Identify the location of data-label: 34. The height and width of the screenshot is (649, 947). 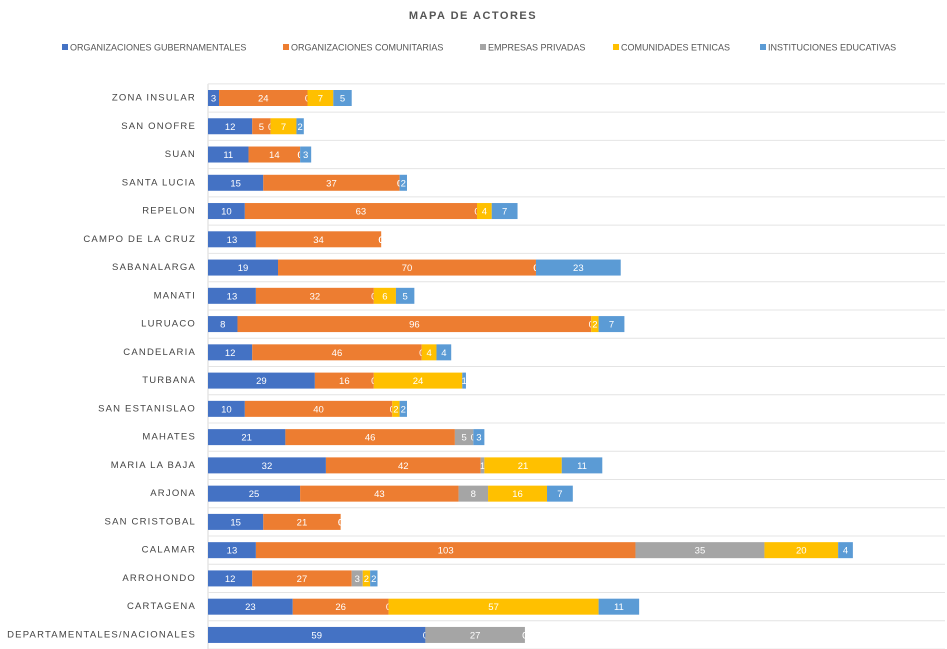
(318, 240).